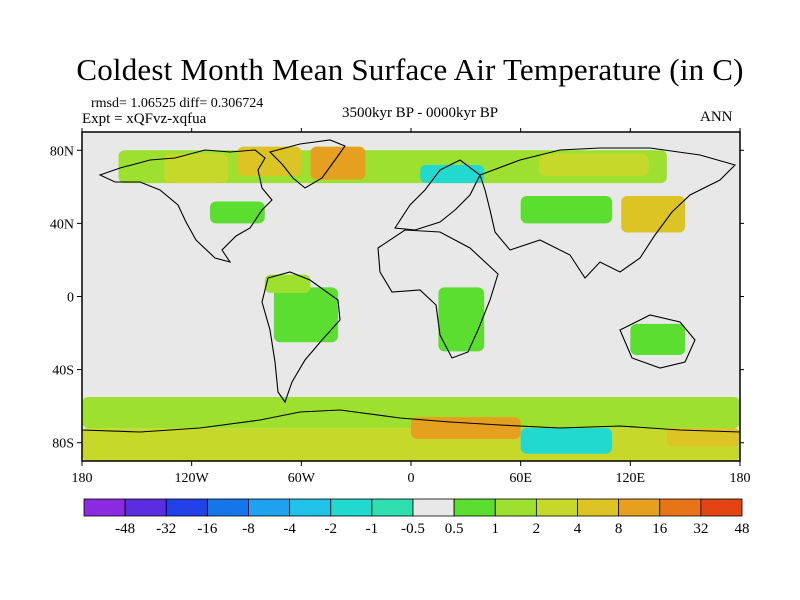 The height and width of the screenshot is (600, 800). Describe the element at coordinates (331, 529) in the screenshot. I see `legend-label: -2` at that location.